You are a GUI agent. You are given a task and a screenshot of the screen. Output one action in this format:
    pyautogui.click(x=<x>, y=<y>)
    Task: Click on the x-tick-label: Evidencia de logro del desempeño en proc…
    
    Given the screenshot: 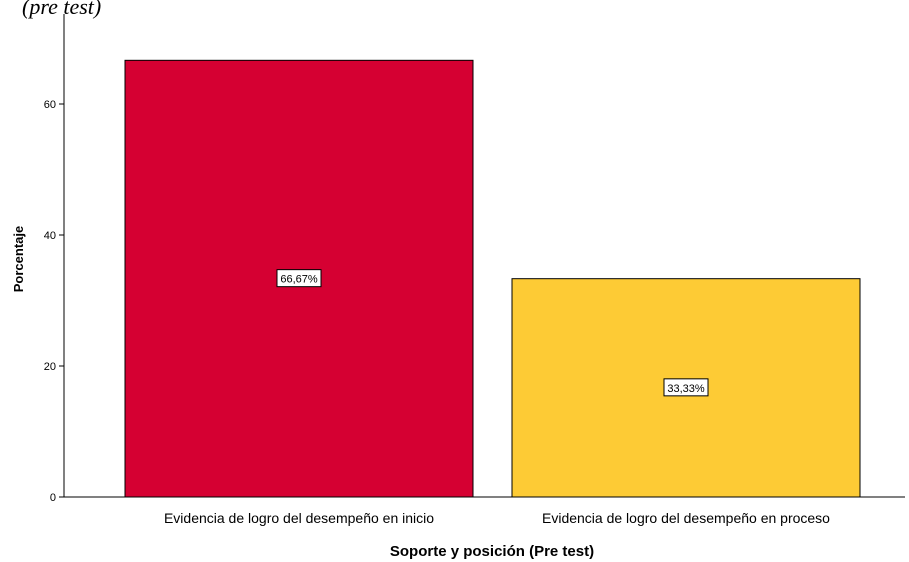 What is the action you would take?
    pyautogui.click(x=686, y=518)
    